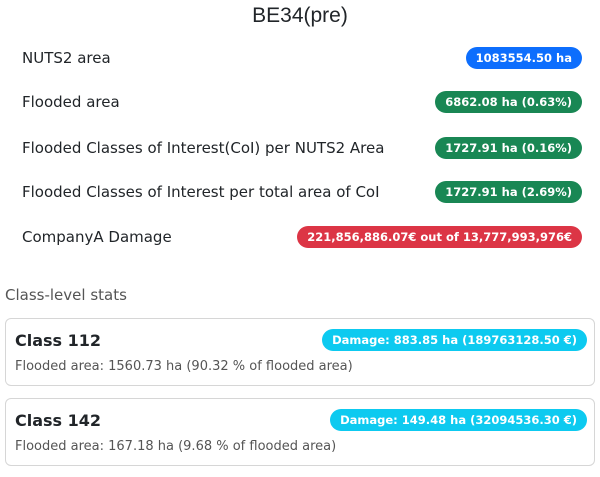 The width and height of the screenshot is (600, 477). I want to click on class-name: Class 142, so click(58, 420).